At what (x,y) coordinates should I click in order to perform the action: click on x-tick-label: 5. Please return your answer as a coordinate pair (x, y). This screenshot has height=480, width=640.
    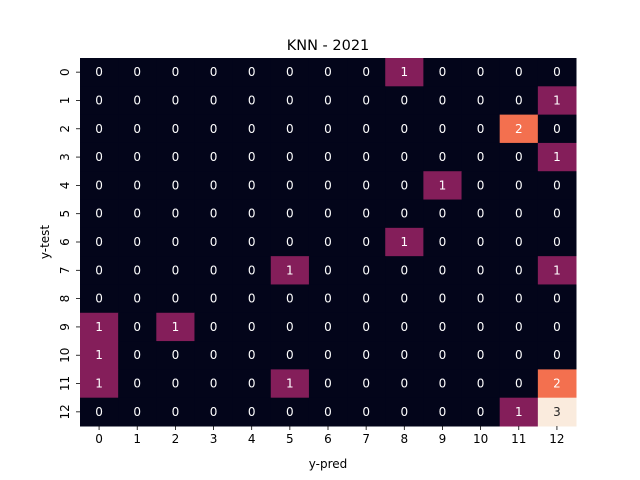
    Looking at the image, I should click on (290, 439).